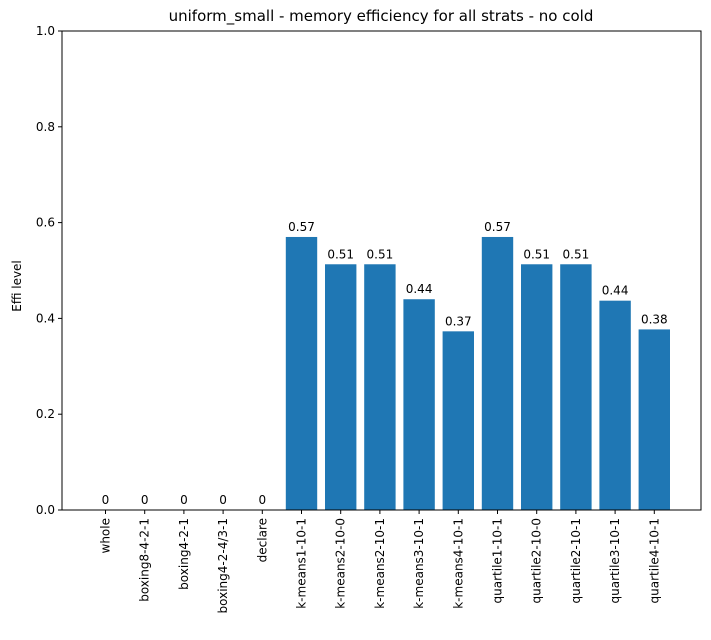  Describe the element at coordinates (106, 535) in the screenshot. I see `x-tick-label: whole` at that location.